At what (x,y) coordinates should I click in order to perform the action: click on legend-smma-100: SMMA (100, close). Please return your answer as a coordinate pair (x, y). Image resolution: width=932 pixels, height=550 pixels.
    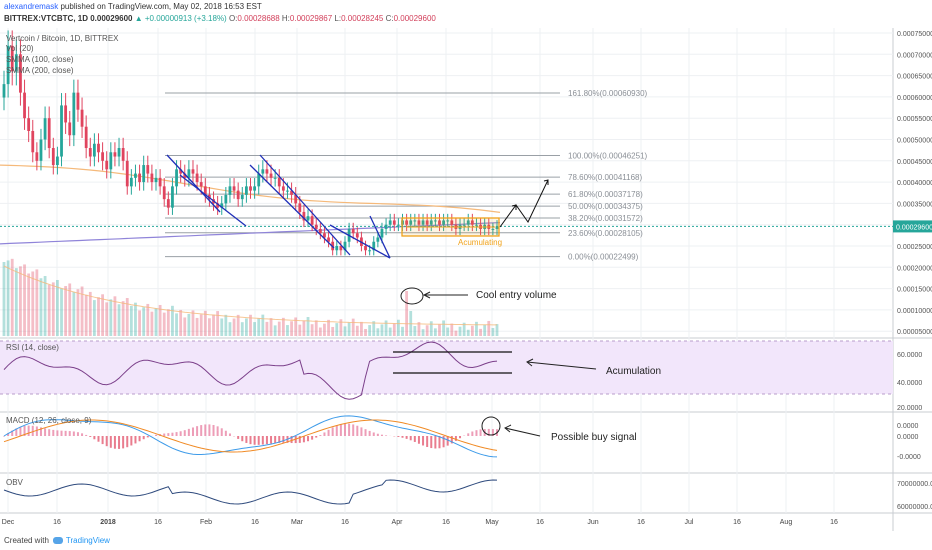
    Looking at the image, I should click on (40, 59).